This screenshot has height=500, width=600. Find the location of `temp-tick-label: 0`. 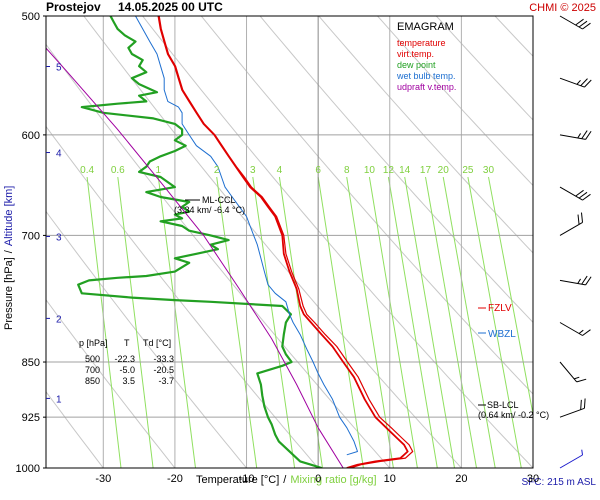

temp-tick-label: 0 is located at coordinates (318, 479).